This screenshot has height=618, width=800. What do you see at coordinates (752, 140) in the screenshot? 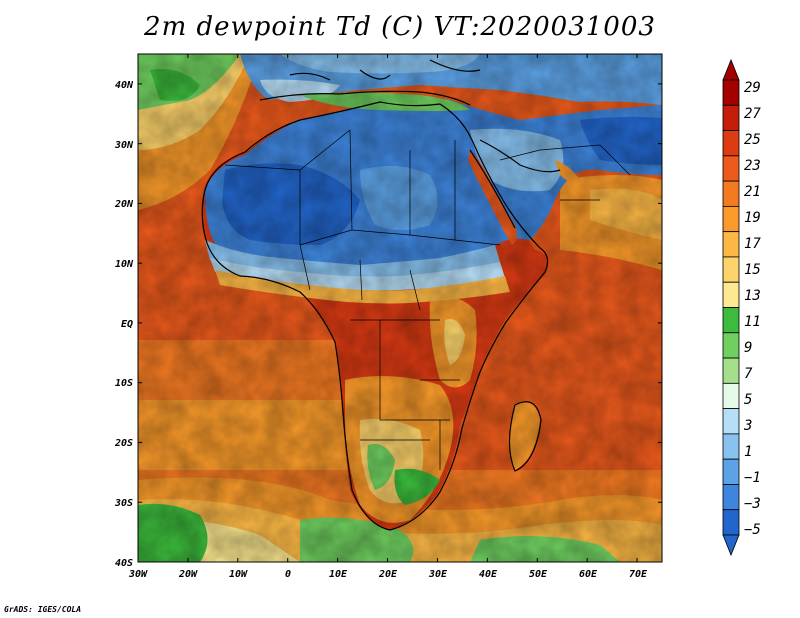
I see `colorbar-label: 25` at bounding box center [752, 140].